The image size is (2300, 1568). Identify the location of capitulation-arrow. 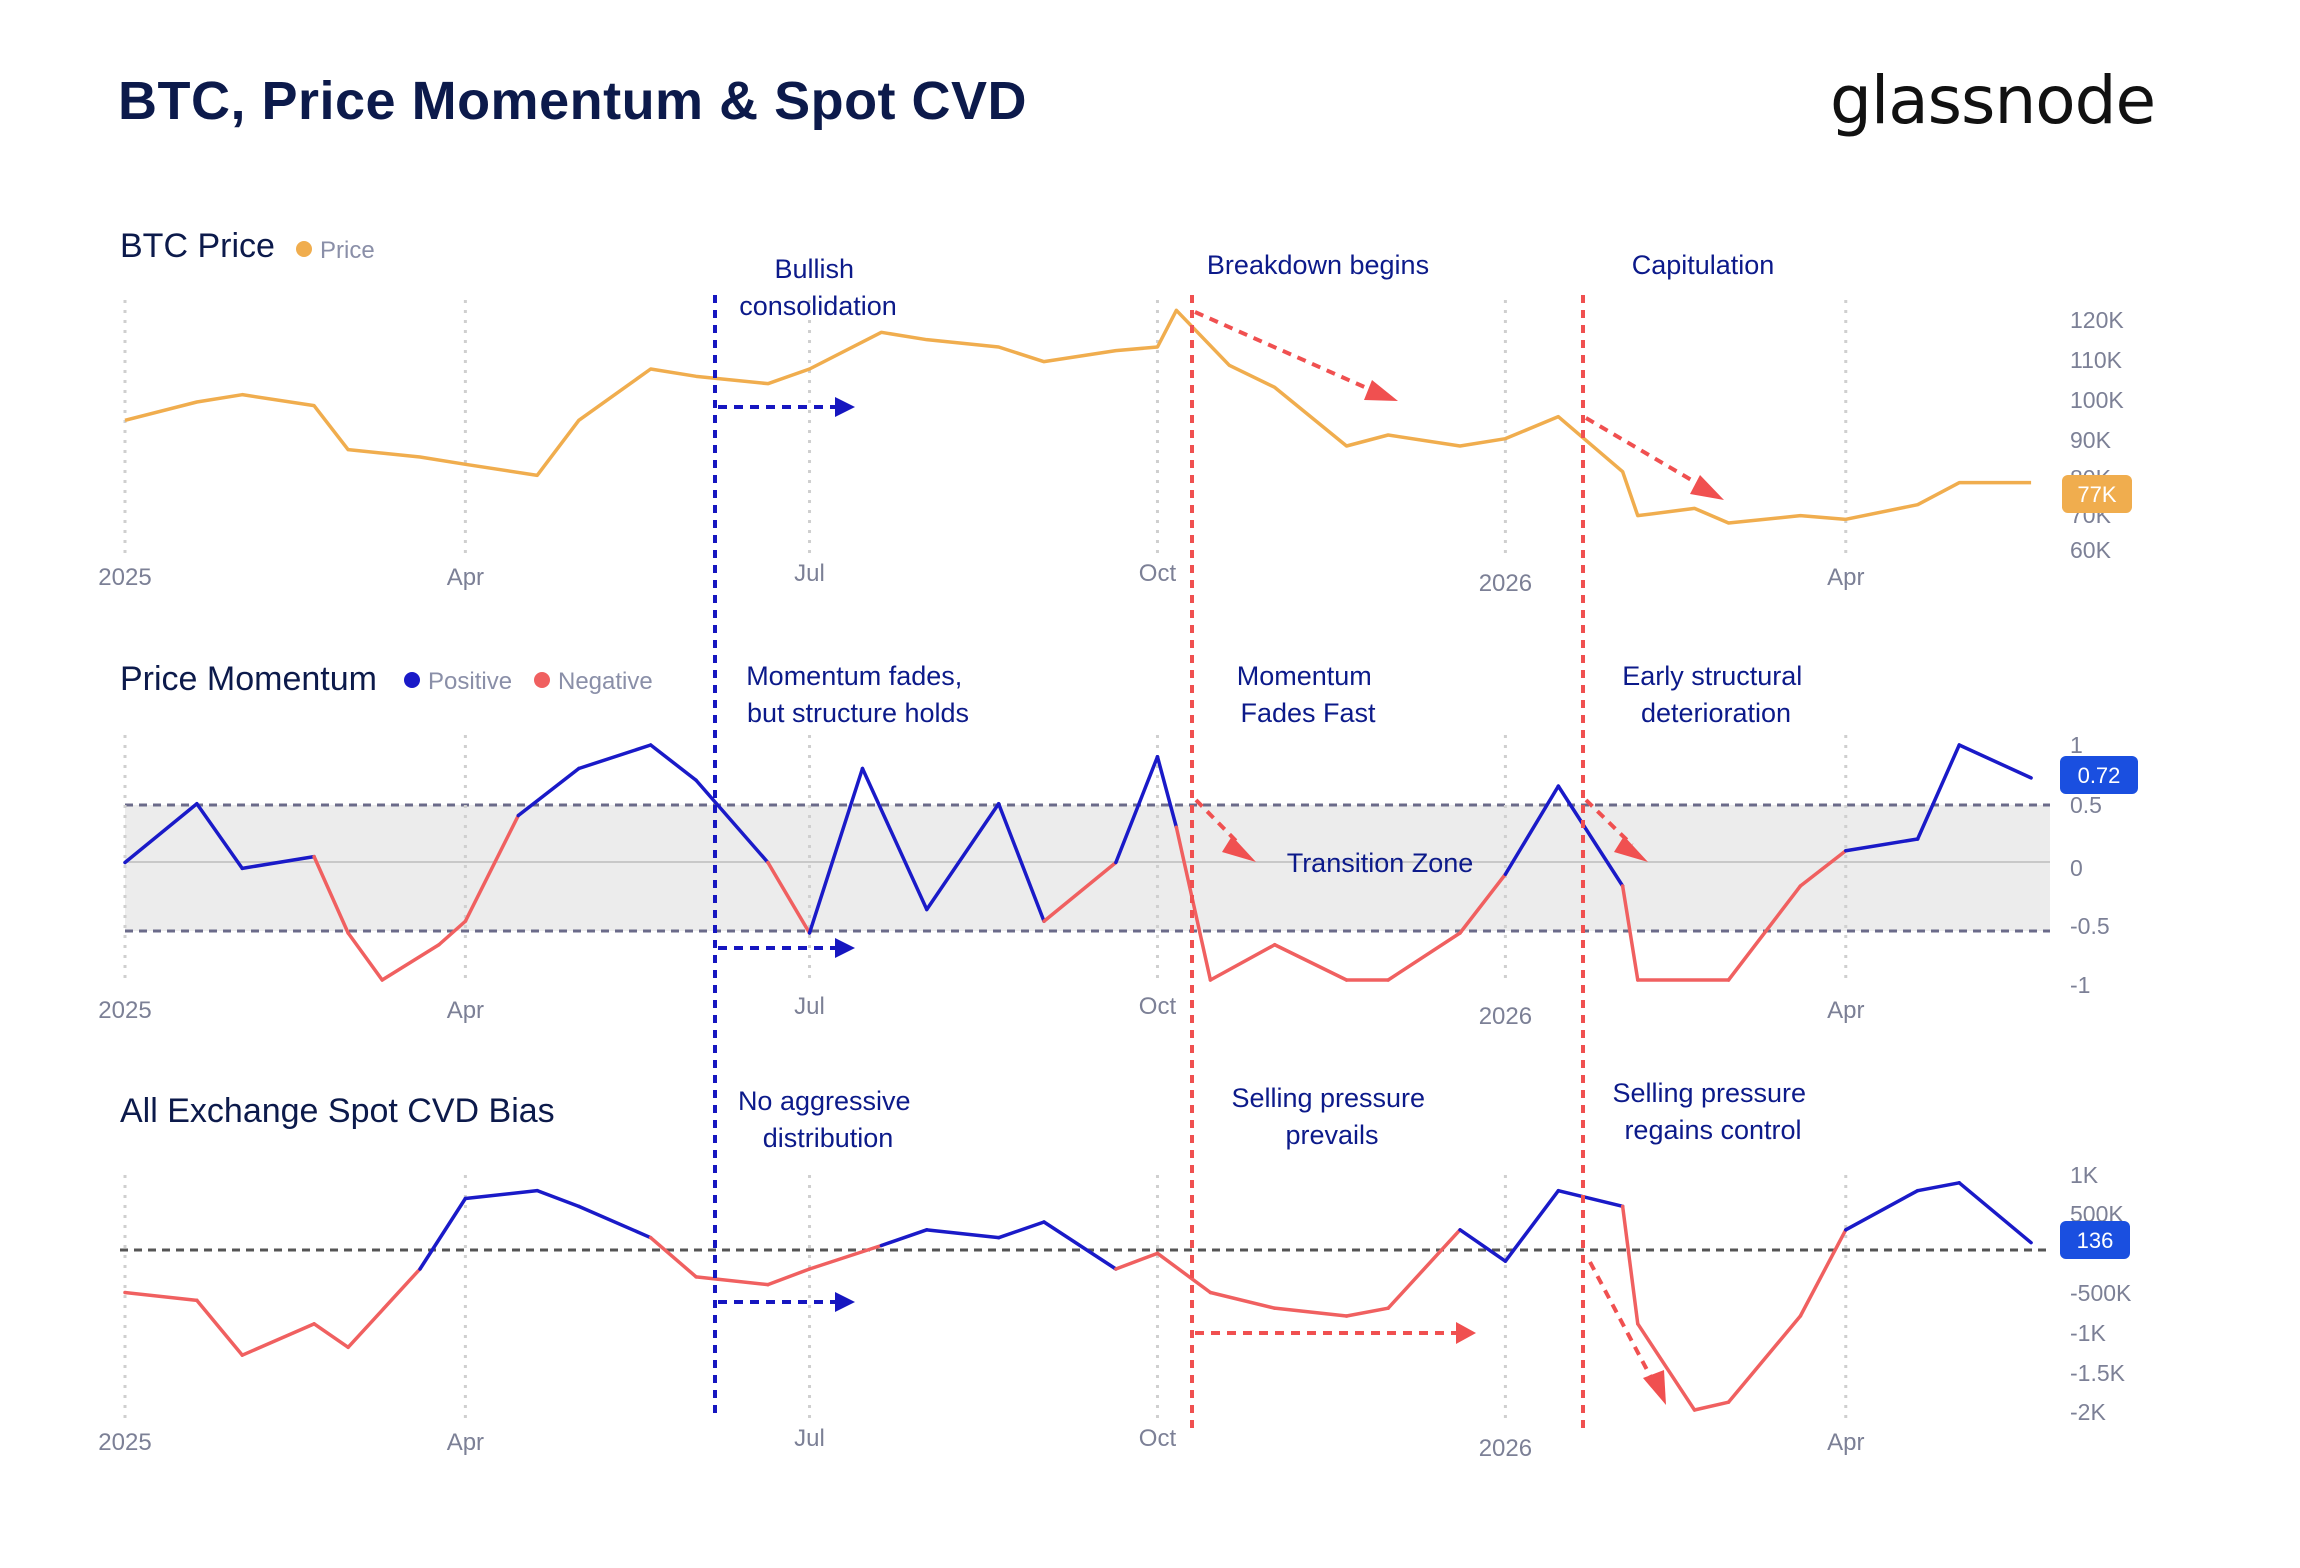
(1645, 453).